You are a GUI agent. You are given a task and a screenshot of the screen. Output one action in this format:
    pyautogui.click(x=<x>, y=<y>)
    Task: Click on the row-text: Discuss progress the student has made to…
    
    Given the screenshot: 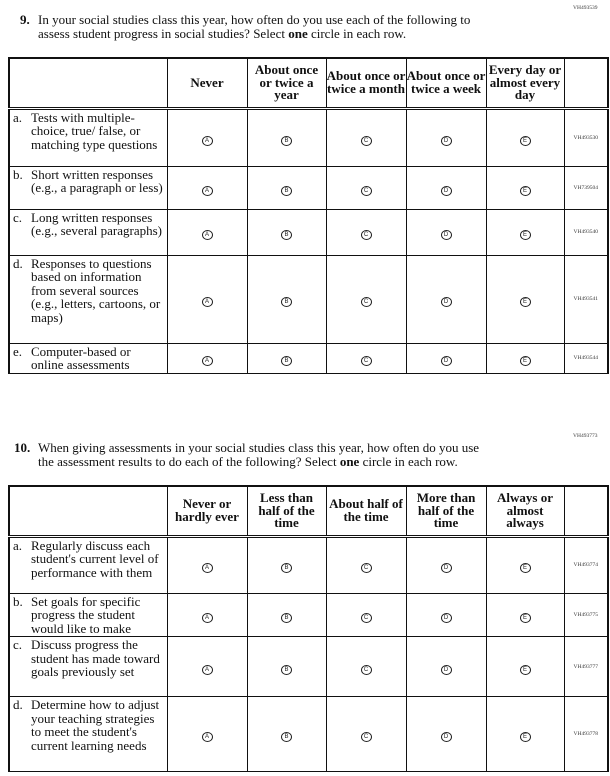 What is the action you would take?
    pyautogui.click(x=95, y=658)
    